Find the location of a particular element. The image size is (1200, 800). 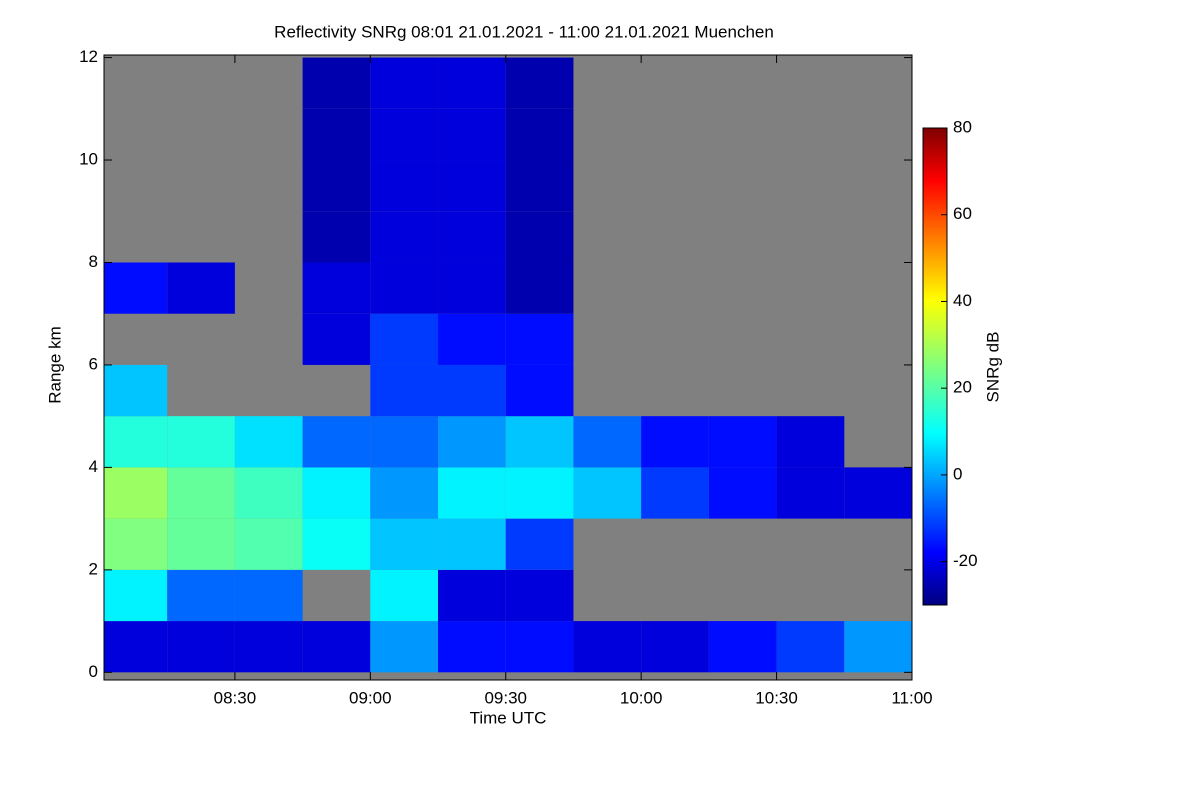

y-tick-label: 8 is located at coordinates (93, 261).